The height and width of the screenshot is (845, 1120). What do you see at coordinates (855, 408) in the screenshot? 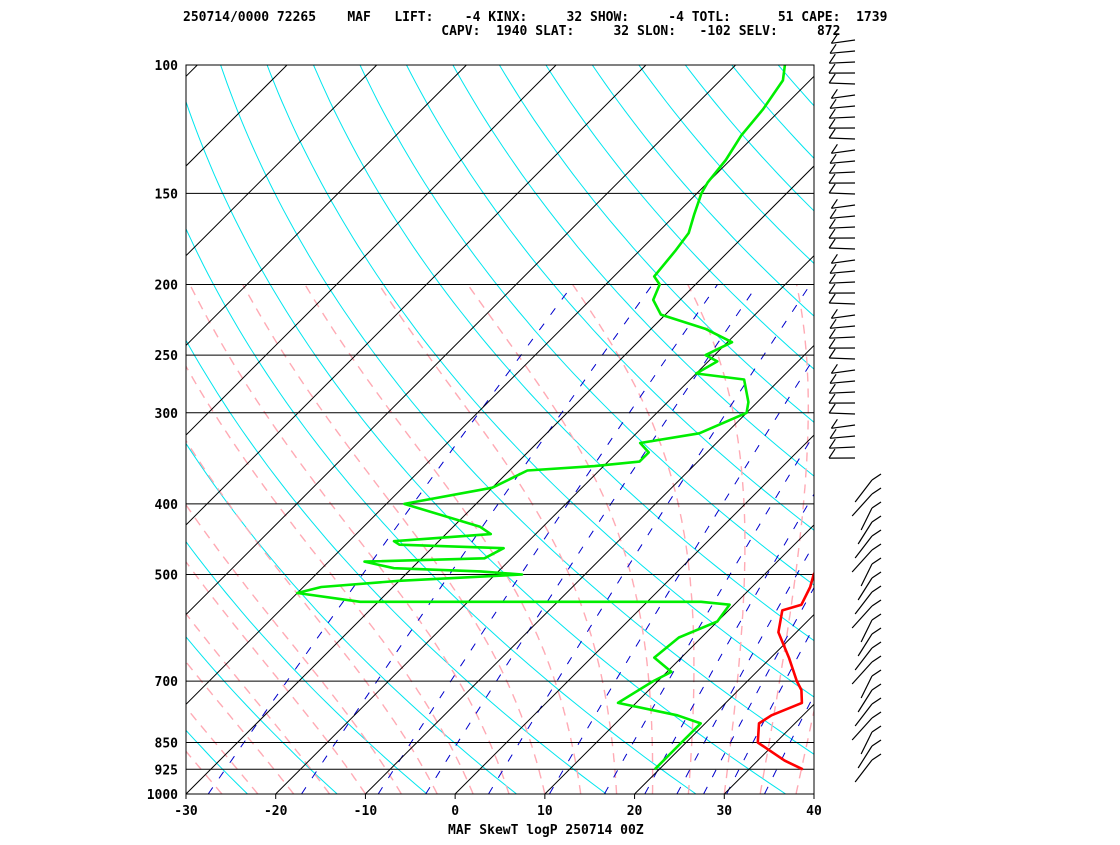
I see `wind-barbs` at bounding box center [855, 408].